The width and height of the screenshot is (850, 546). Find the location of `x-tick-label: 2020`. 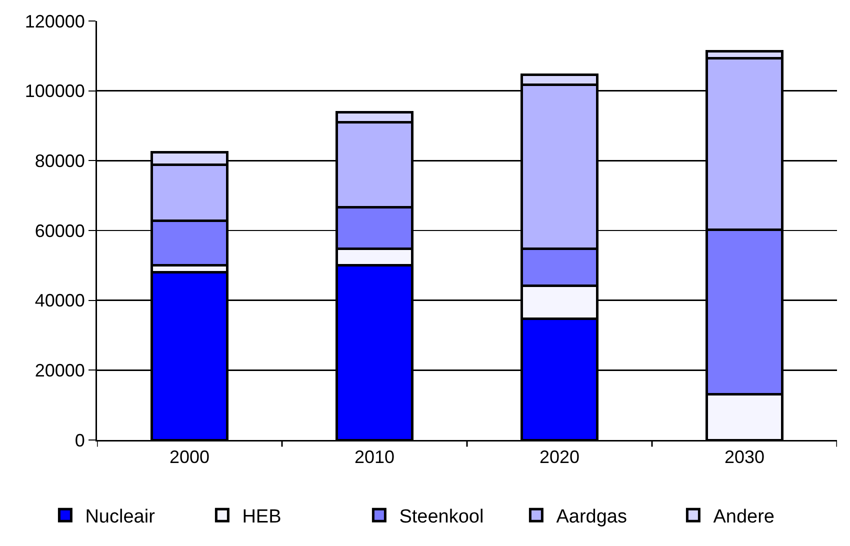

x-tick-label: 2020 is located at coordinates (559, 457).